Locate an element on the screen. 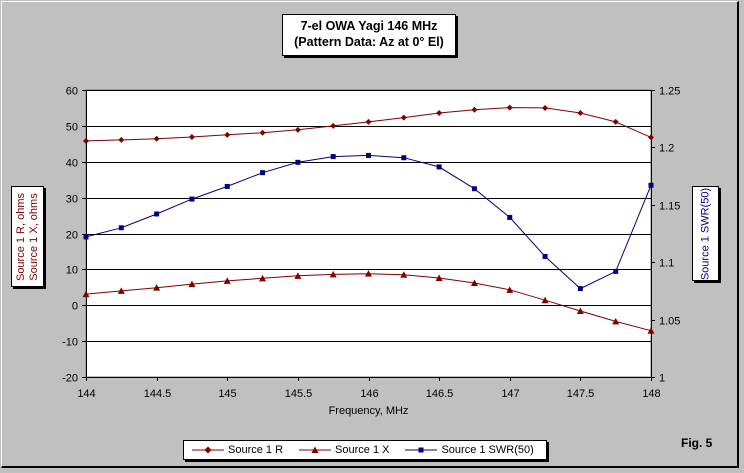  legend-label-swr: Source 1 SWR(50) is located at coordinates (487, 450).